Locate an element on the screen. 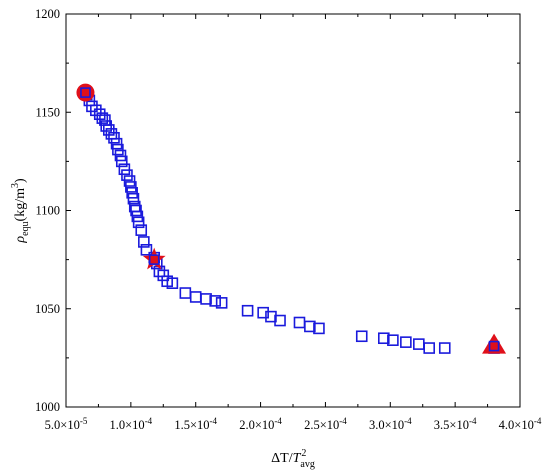 The width and height of the screenshot is (550, 473). x-tick-label: 3.5×10⁻⁴ is located at coordinates (455, 424).